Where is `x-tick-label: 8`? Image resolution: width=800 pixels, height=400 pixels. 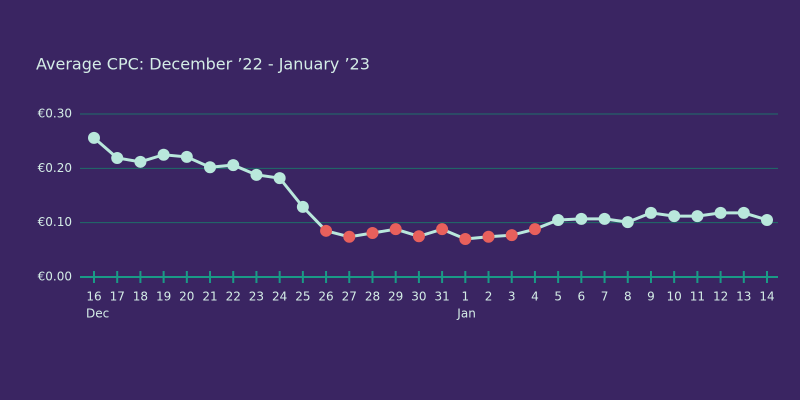
x-tick-label: 8 is located at coordinates (628, 297).